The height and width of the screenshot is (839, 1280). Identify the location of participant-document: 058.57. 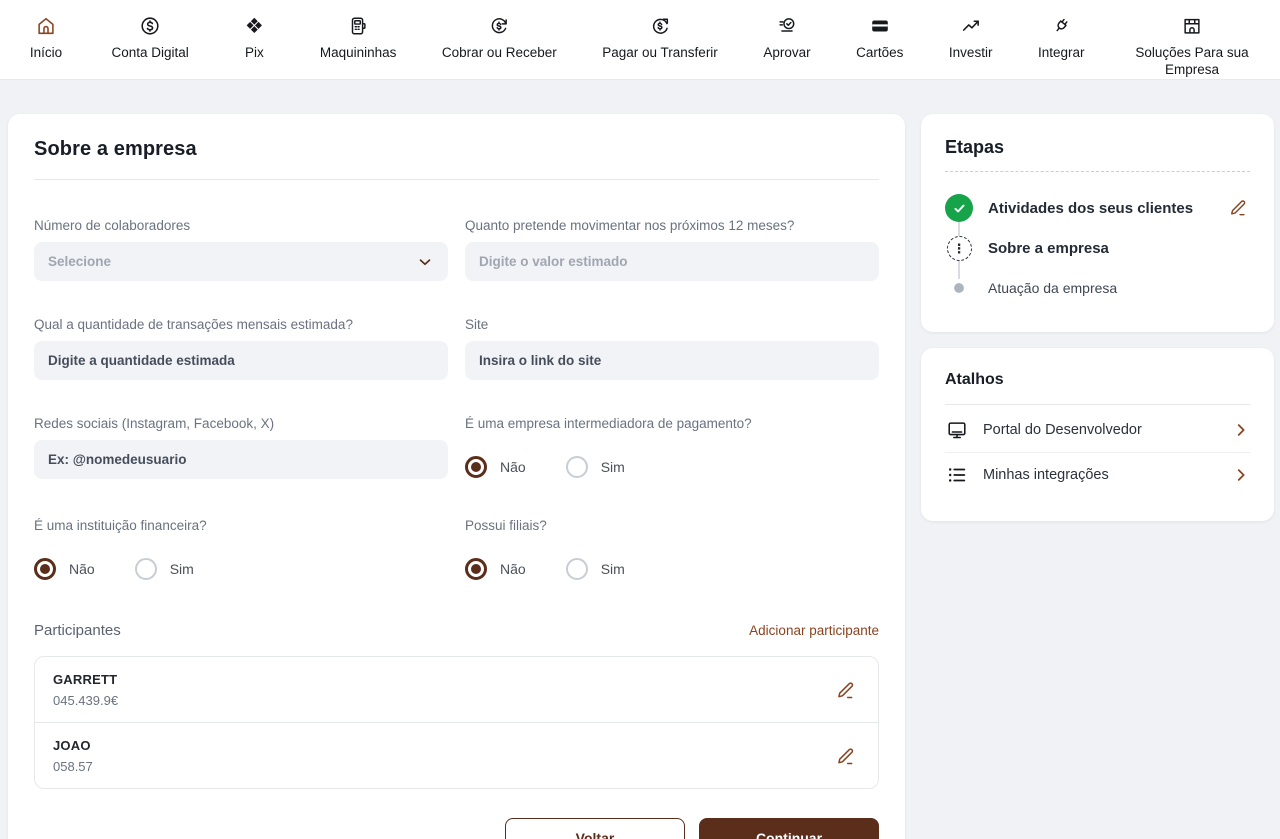
(73, 766).